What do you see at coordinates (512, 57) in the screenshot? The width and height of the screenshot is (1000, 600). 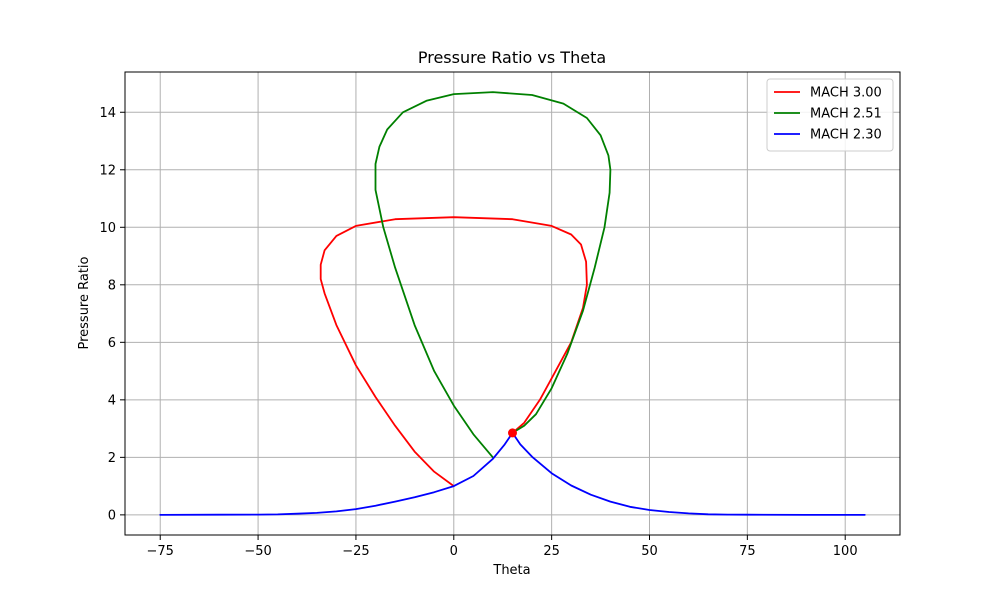 I see `chart-title: Pressure Ratio vs Theta` at bounding box center [512, 57].